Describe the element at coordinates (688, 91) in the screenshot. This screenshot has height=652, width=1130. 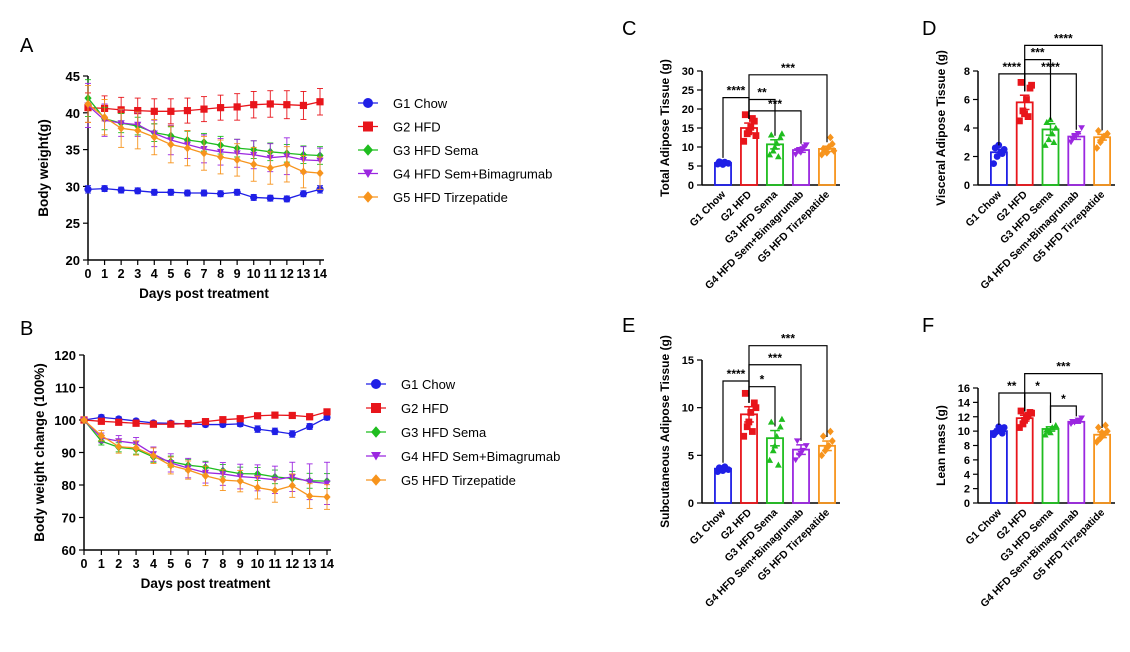
I see `y-tick-label: 25` at that location.